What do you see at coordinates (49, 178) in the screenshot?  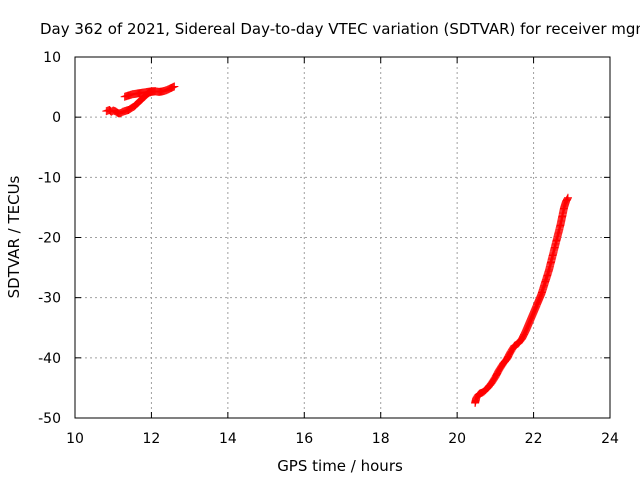 I see `y-tick-label: -10` at bounding box center [49, 178].